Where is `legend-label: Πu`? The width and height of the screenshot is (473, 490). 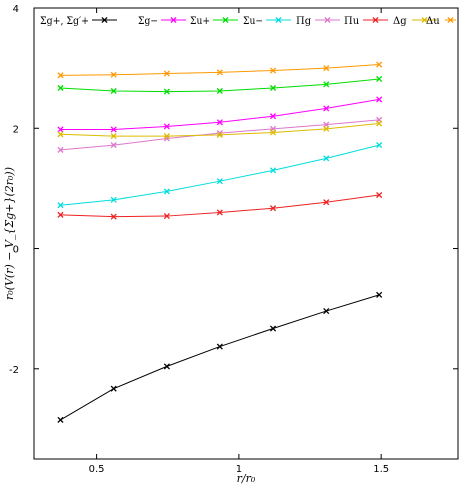 legend-label: Πu is located at coordinates (352, 21).